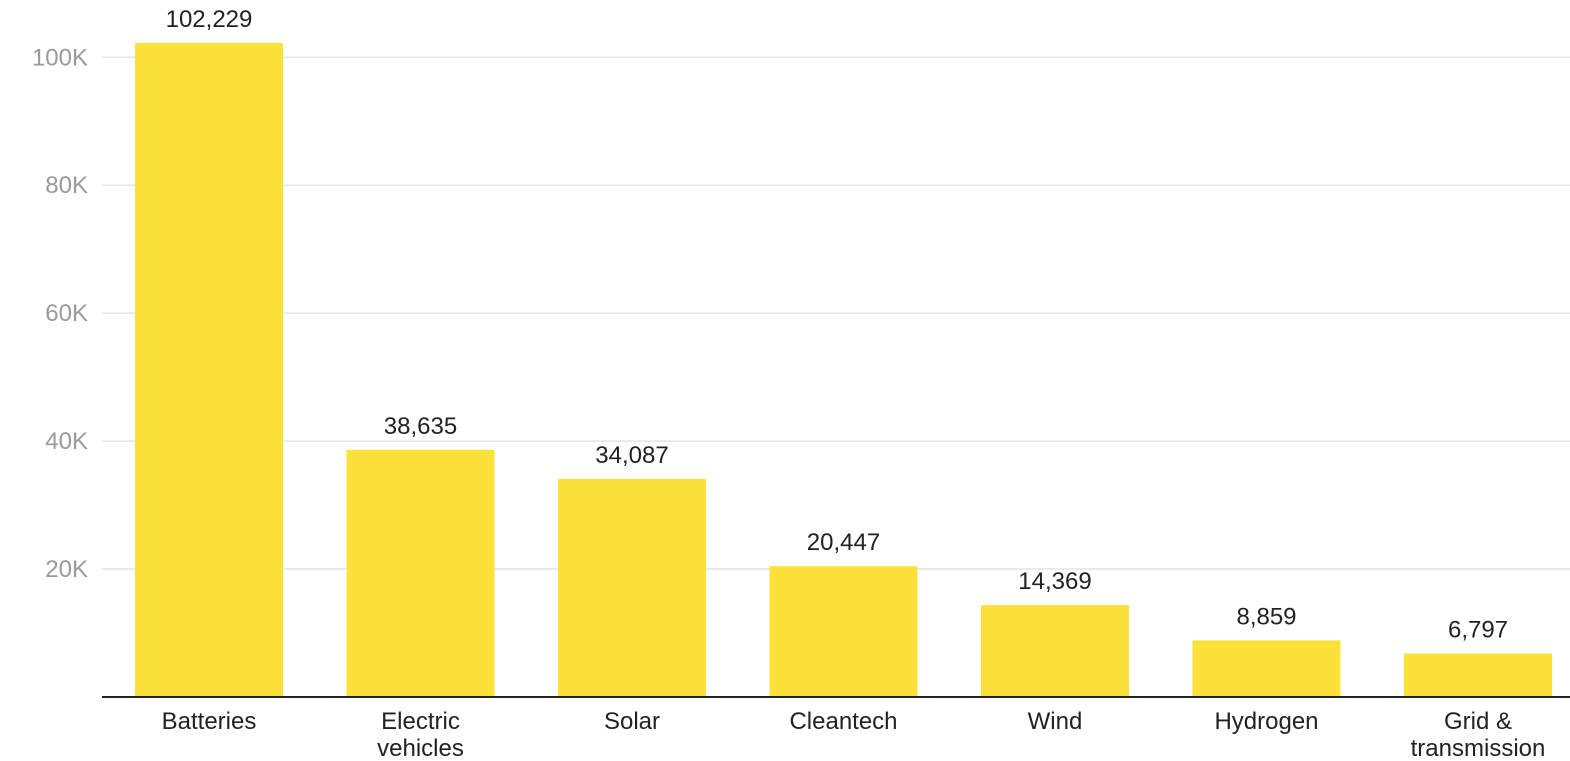 The height and width of the screenshot is (761, 1570). I want to click on category-label: Cleantech, so click(843, 721).